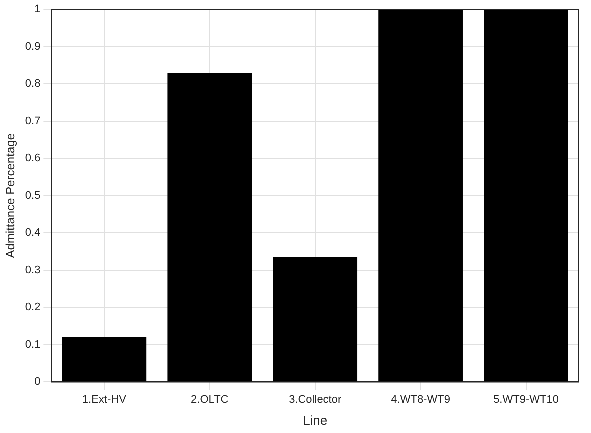  I want to click on y-tick-label: 0.7, so click(33, 121).